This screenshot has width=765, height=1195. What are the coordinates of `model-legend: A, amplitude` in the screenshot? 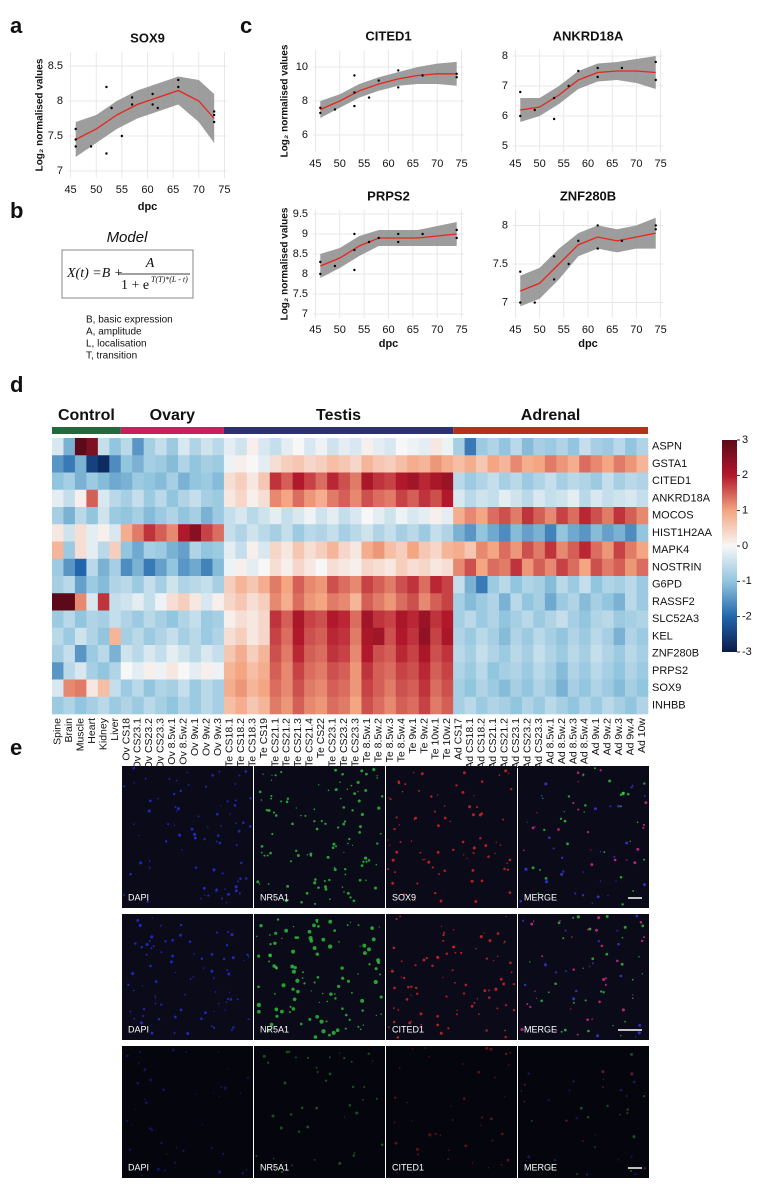 It's located at (114, 332).